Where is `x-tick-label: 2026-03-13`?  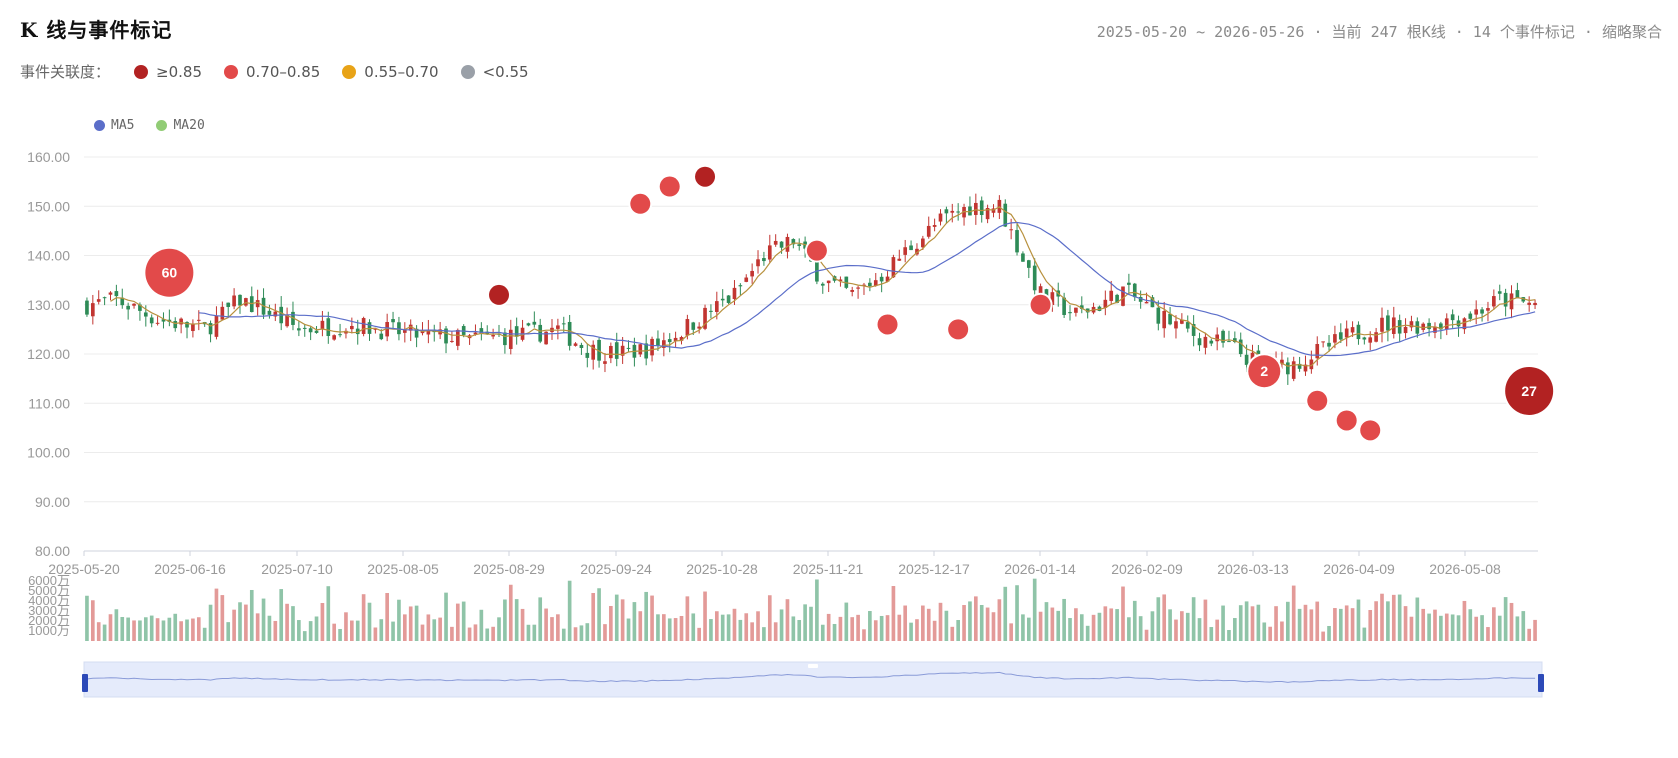 x-tick-label: 2026-03-13 is located at coordinates (1253, 569).